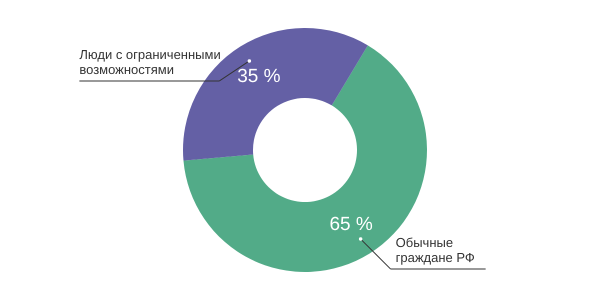 The width and height of the screenshot is (600, 300). What do you see at coordinates (259, 77) in the screenshot?
I see `data-label: 35 %` at bounding box center [259, 77].